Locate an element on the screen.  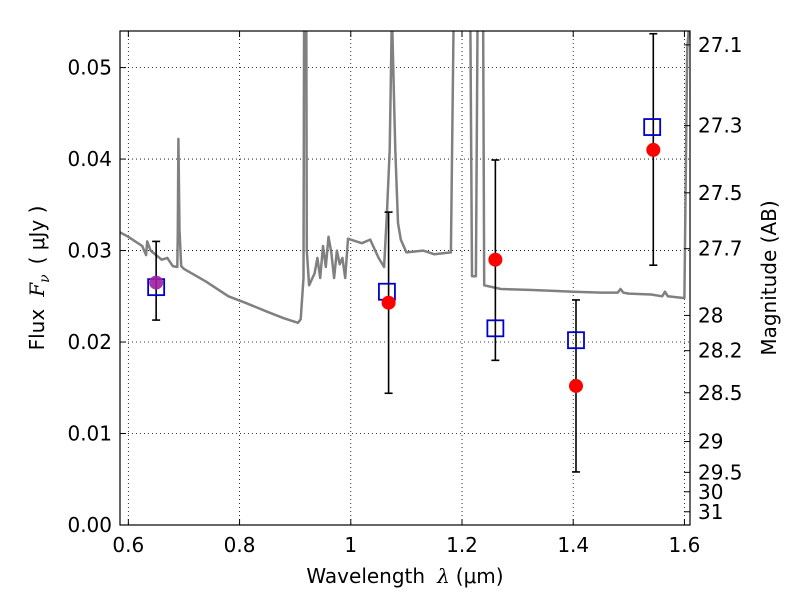
y2-tick-label: 28.5 is located at coordinates (720, 393).